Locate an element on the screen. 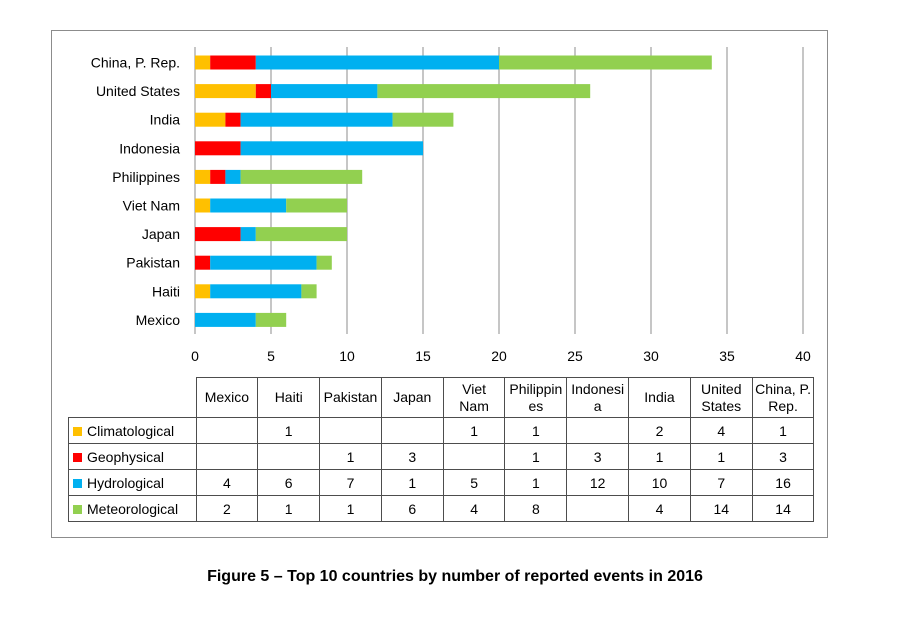 This screenshot has height=636, width=910. x-tick-label: 30 is located at coordinates (651, 356).